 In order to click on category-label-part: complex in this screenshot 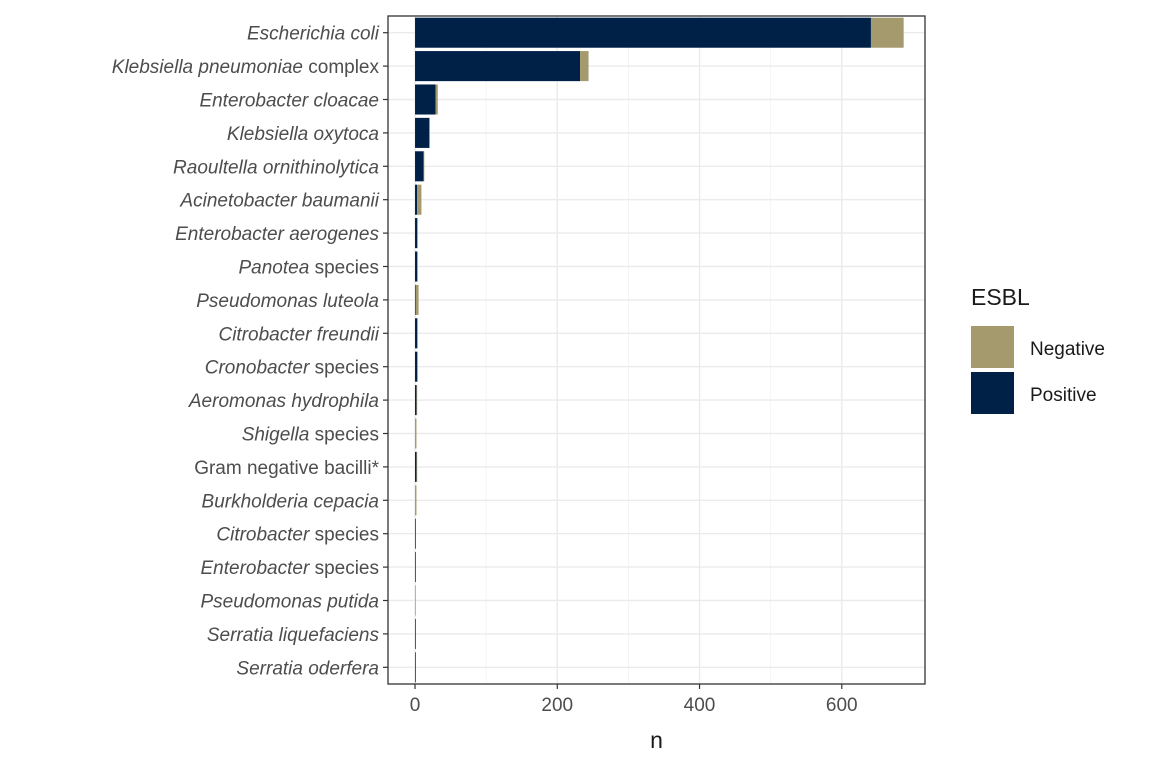, I will do `click(341, 67)`.